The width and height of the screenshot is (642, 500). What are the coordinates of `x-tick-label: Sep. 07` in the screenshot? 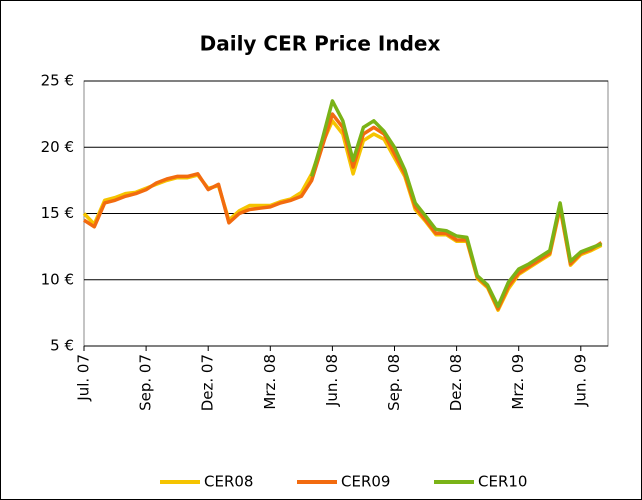 It's located at (146, 382).